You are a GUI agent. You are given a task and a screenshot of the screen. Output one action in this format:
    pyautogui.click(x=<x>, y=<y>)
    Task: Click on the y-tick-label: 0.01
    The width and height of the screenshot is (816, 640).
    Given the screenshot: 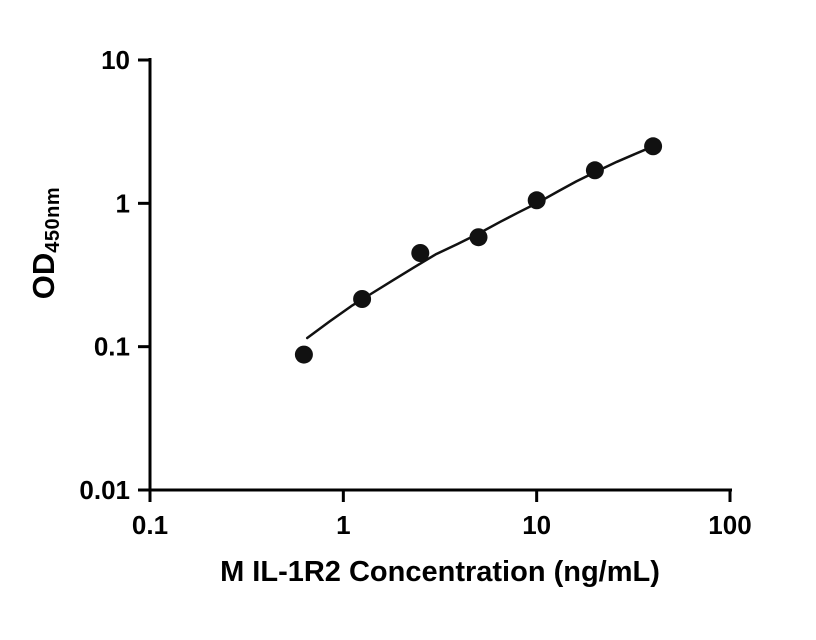 What is the action you would take?
    pyautogui.click(x=104, y=490)
    